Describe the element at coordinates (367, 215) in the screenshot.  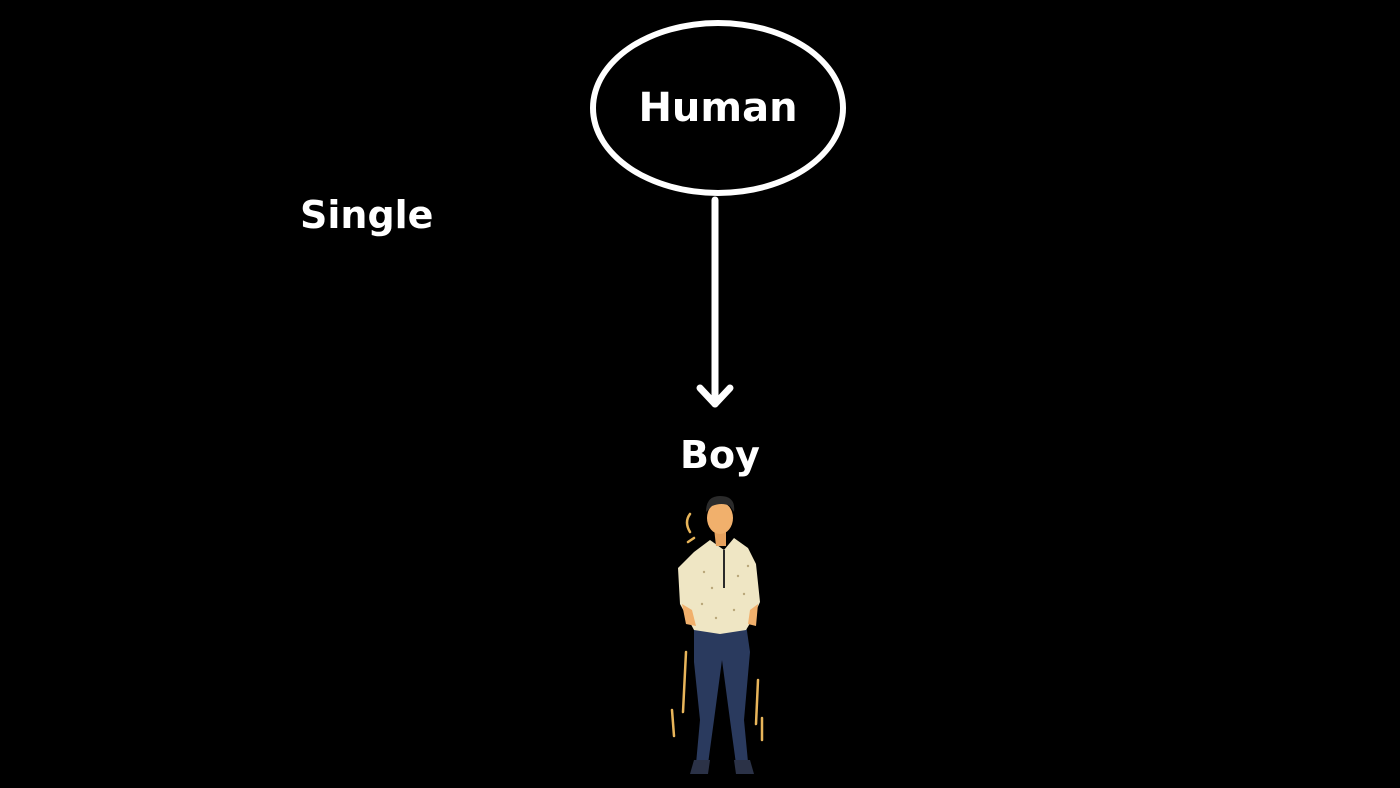
I see `single-label: Single` at that location.